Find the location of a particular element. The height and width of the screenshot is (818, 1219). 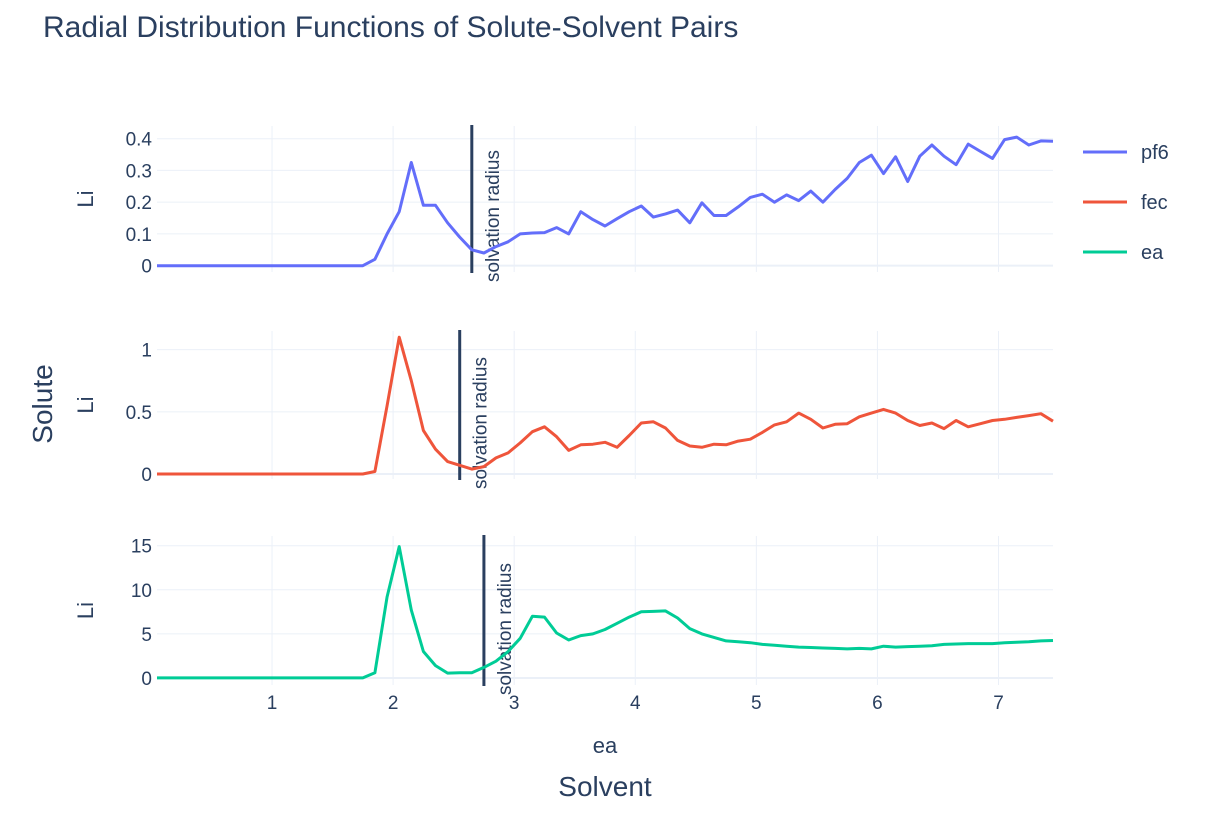

legend-label: fec is located at coordinates (1154, 203).